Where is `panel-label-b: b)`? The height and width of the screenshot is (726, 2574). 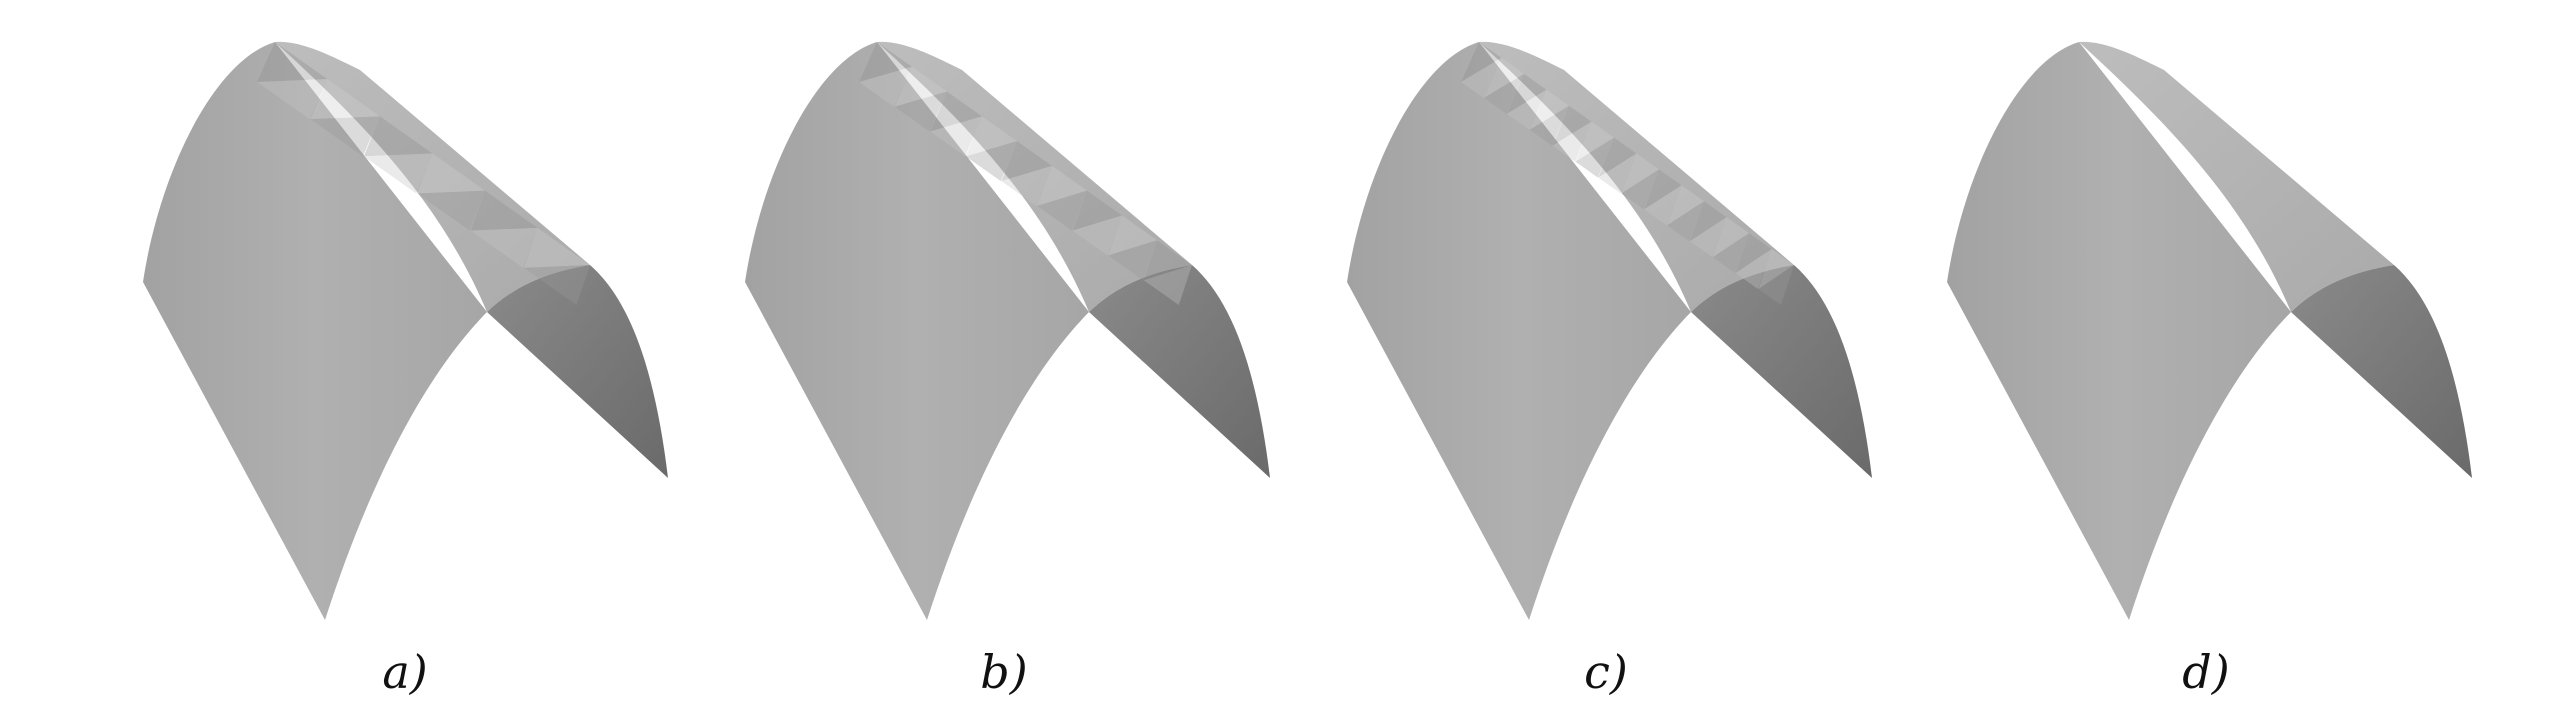
panel-label-b: b) is located at coordinates (1003, 672).